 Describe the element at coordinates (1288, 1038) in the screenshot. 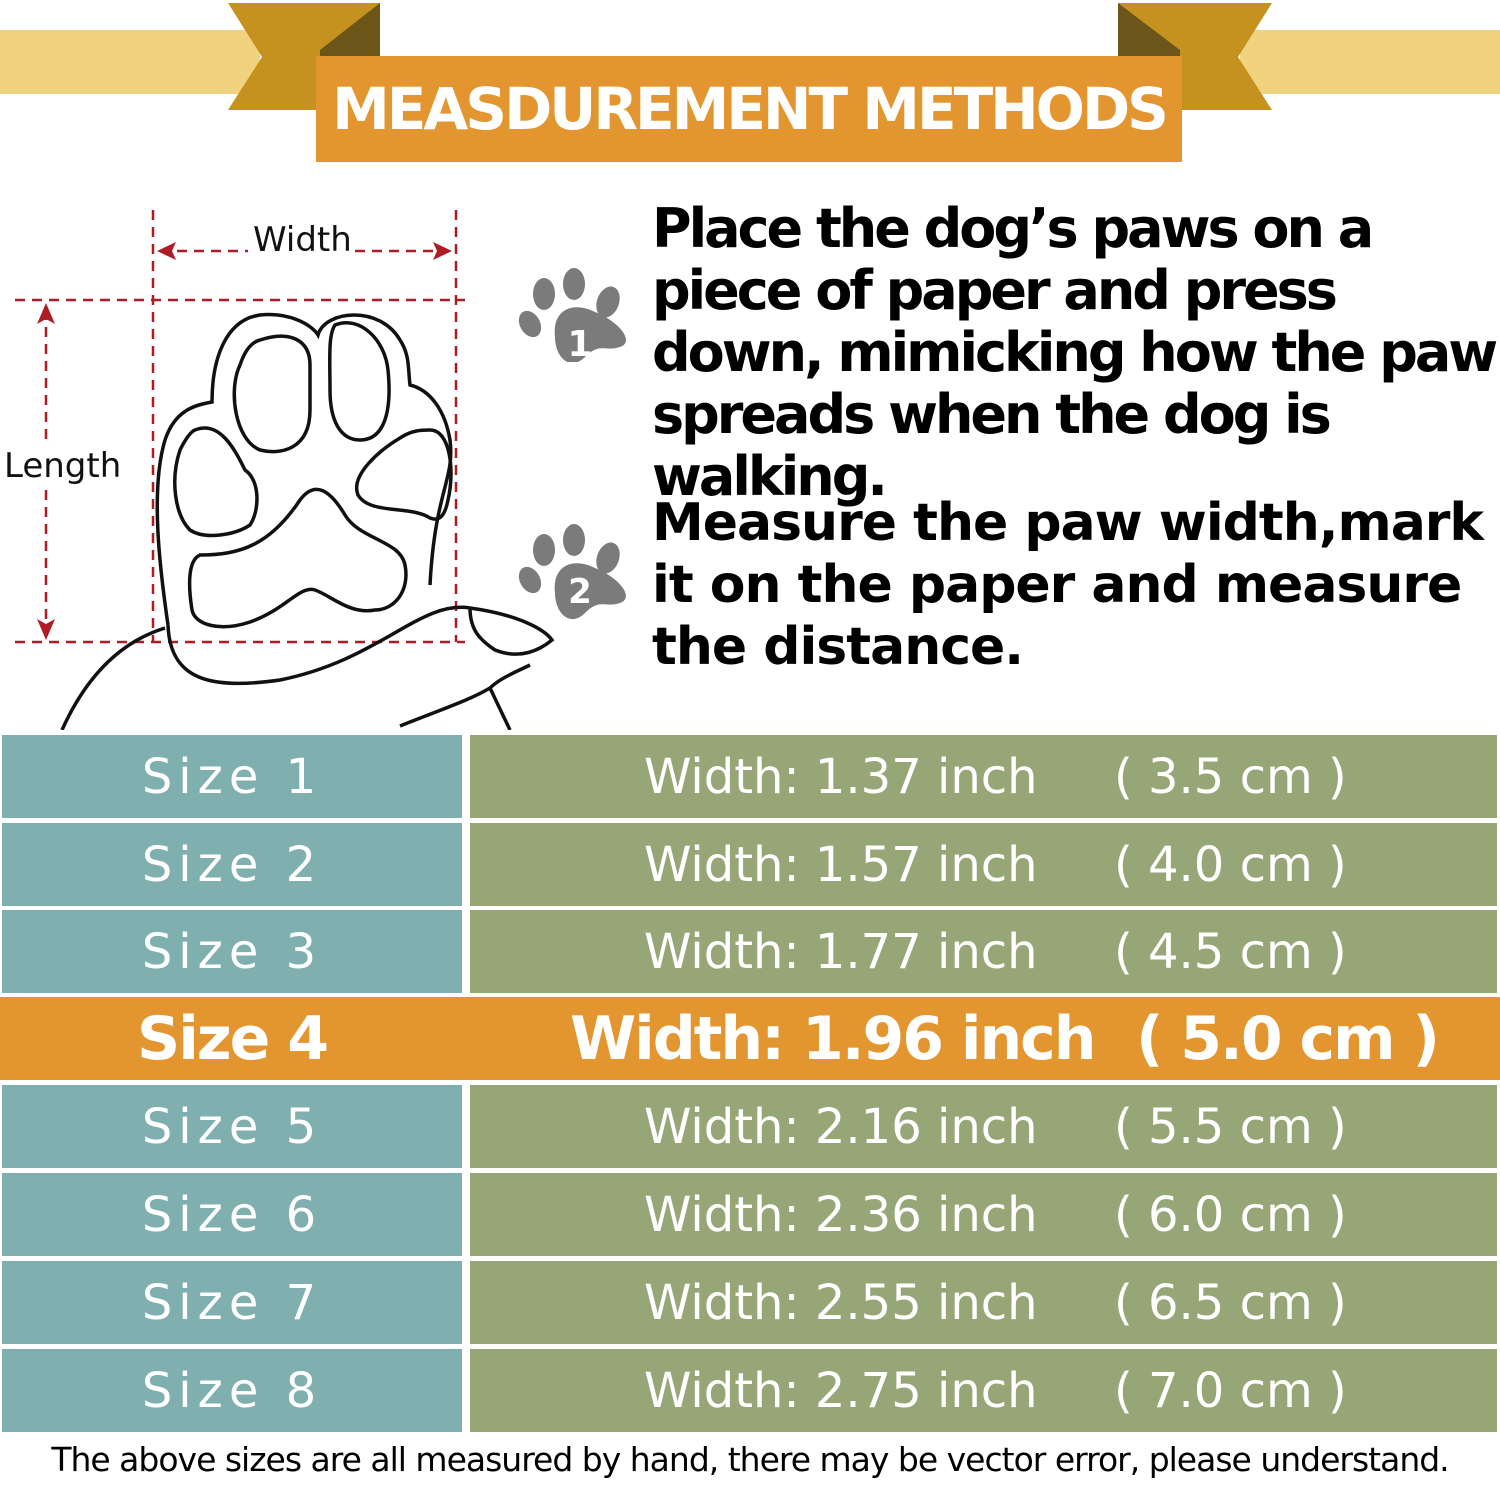

I see `width-cm: ( 5.0 cm )` at that location.